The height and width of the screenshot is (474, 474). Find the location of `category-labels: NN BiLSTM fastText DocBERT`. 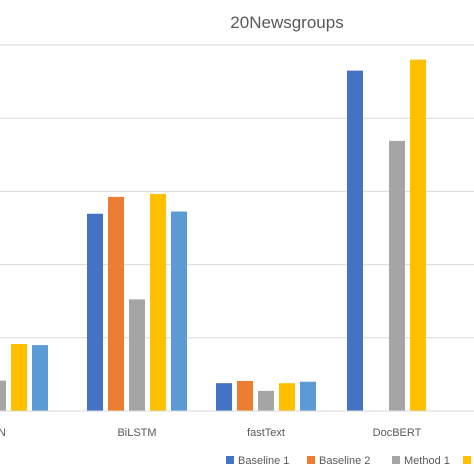

category-labels: NN BiLSTM fastText DocBERT is located at coordinates (211, 433).